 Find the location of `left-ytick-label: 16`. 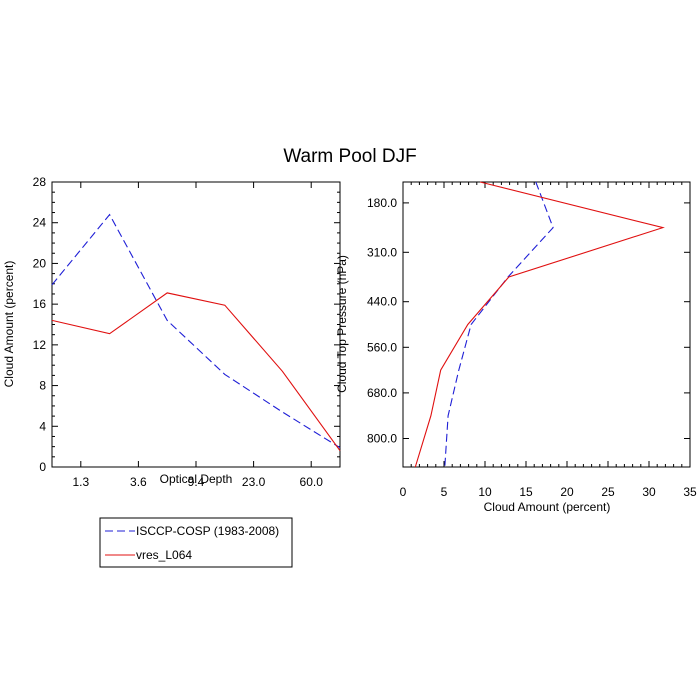

left-ytick-label: 16 is located at coordinates (40, 304).